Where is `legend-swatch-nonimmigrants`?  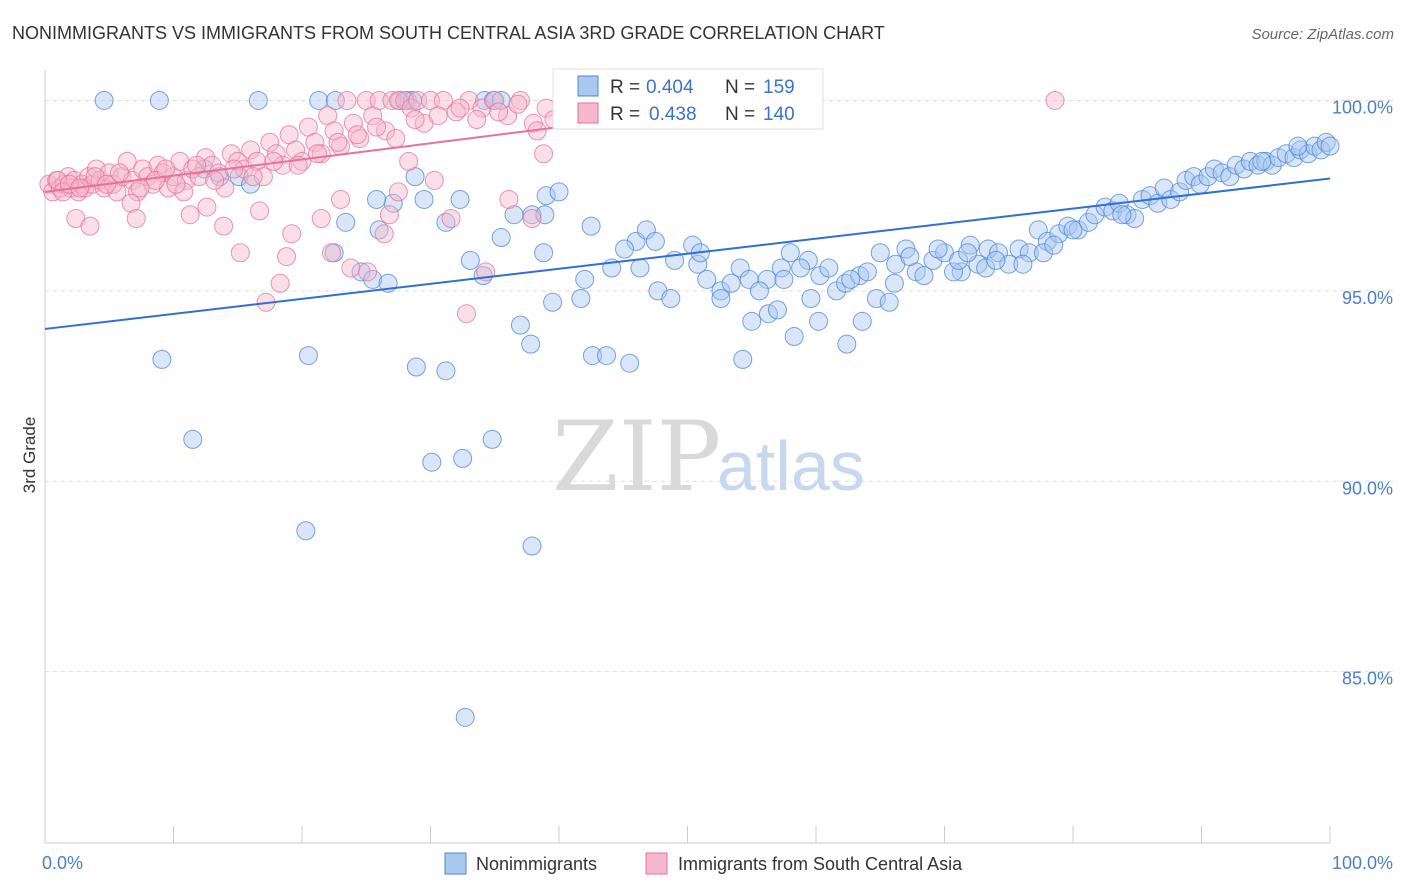 legend-swatch-nonimmigrants is located at coordinates (455, 863).